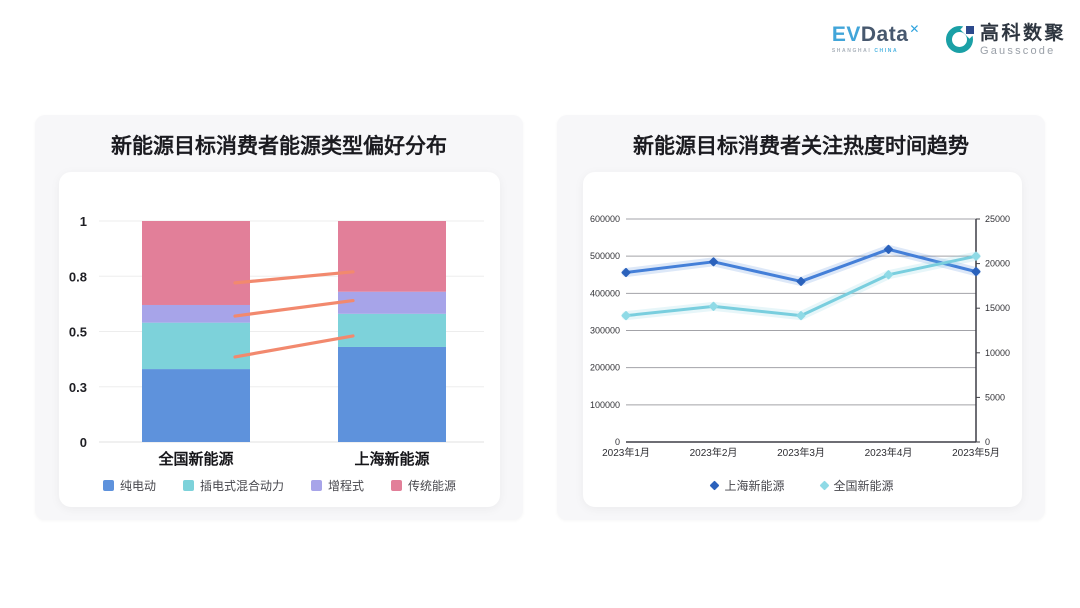 Image resolution: width=1080 pixels, height=608 pixels. I want to click on x-axis-tick-label: 2023年4月, so click(889, 452).